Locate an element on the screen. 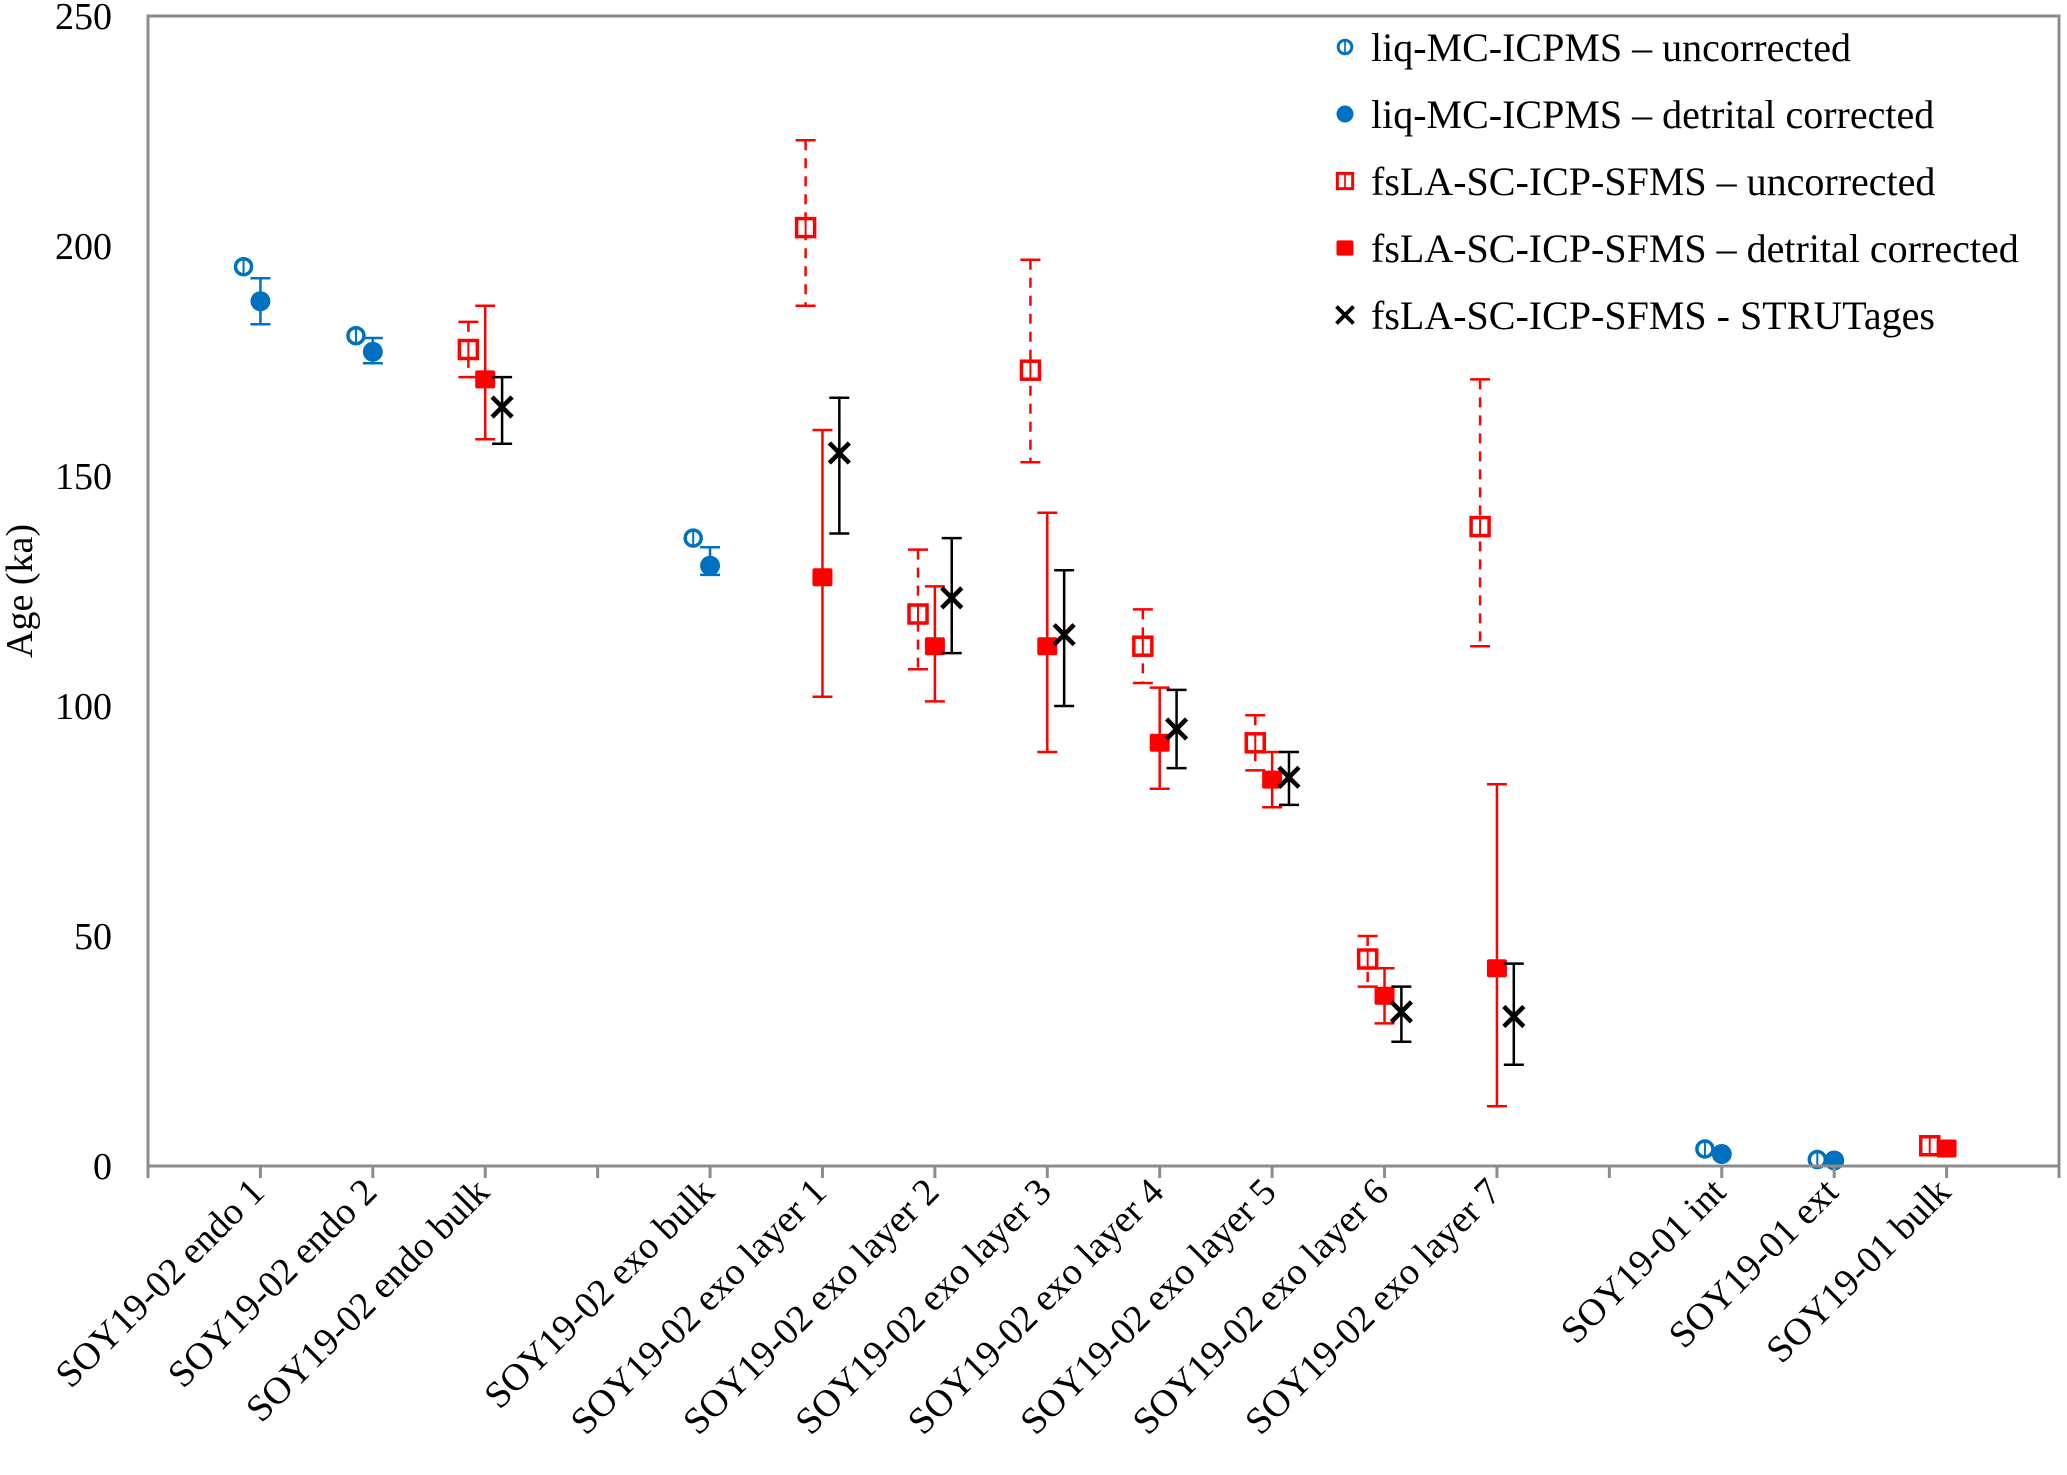 The width and height of the screenshot is (2067, 1475). legend-label: fsLA-SC-ICP-SFMS - STRUTages is located at coordinates (1653, 315).